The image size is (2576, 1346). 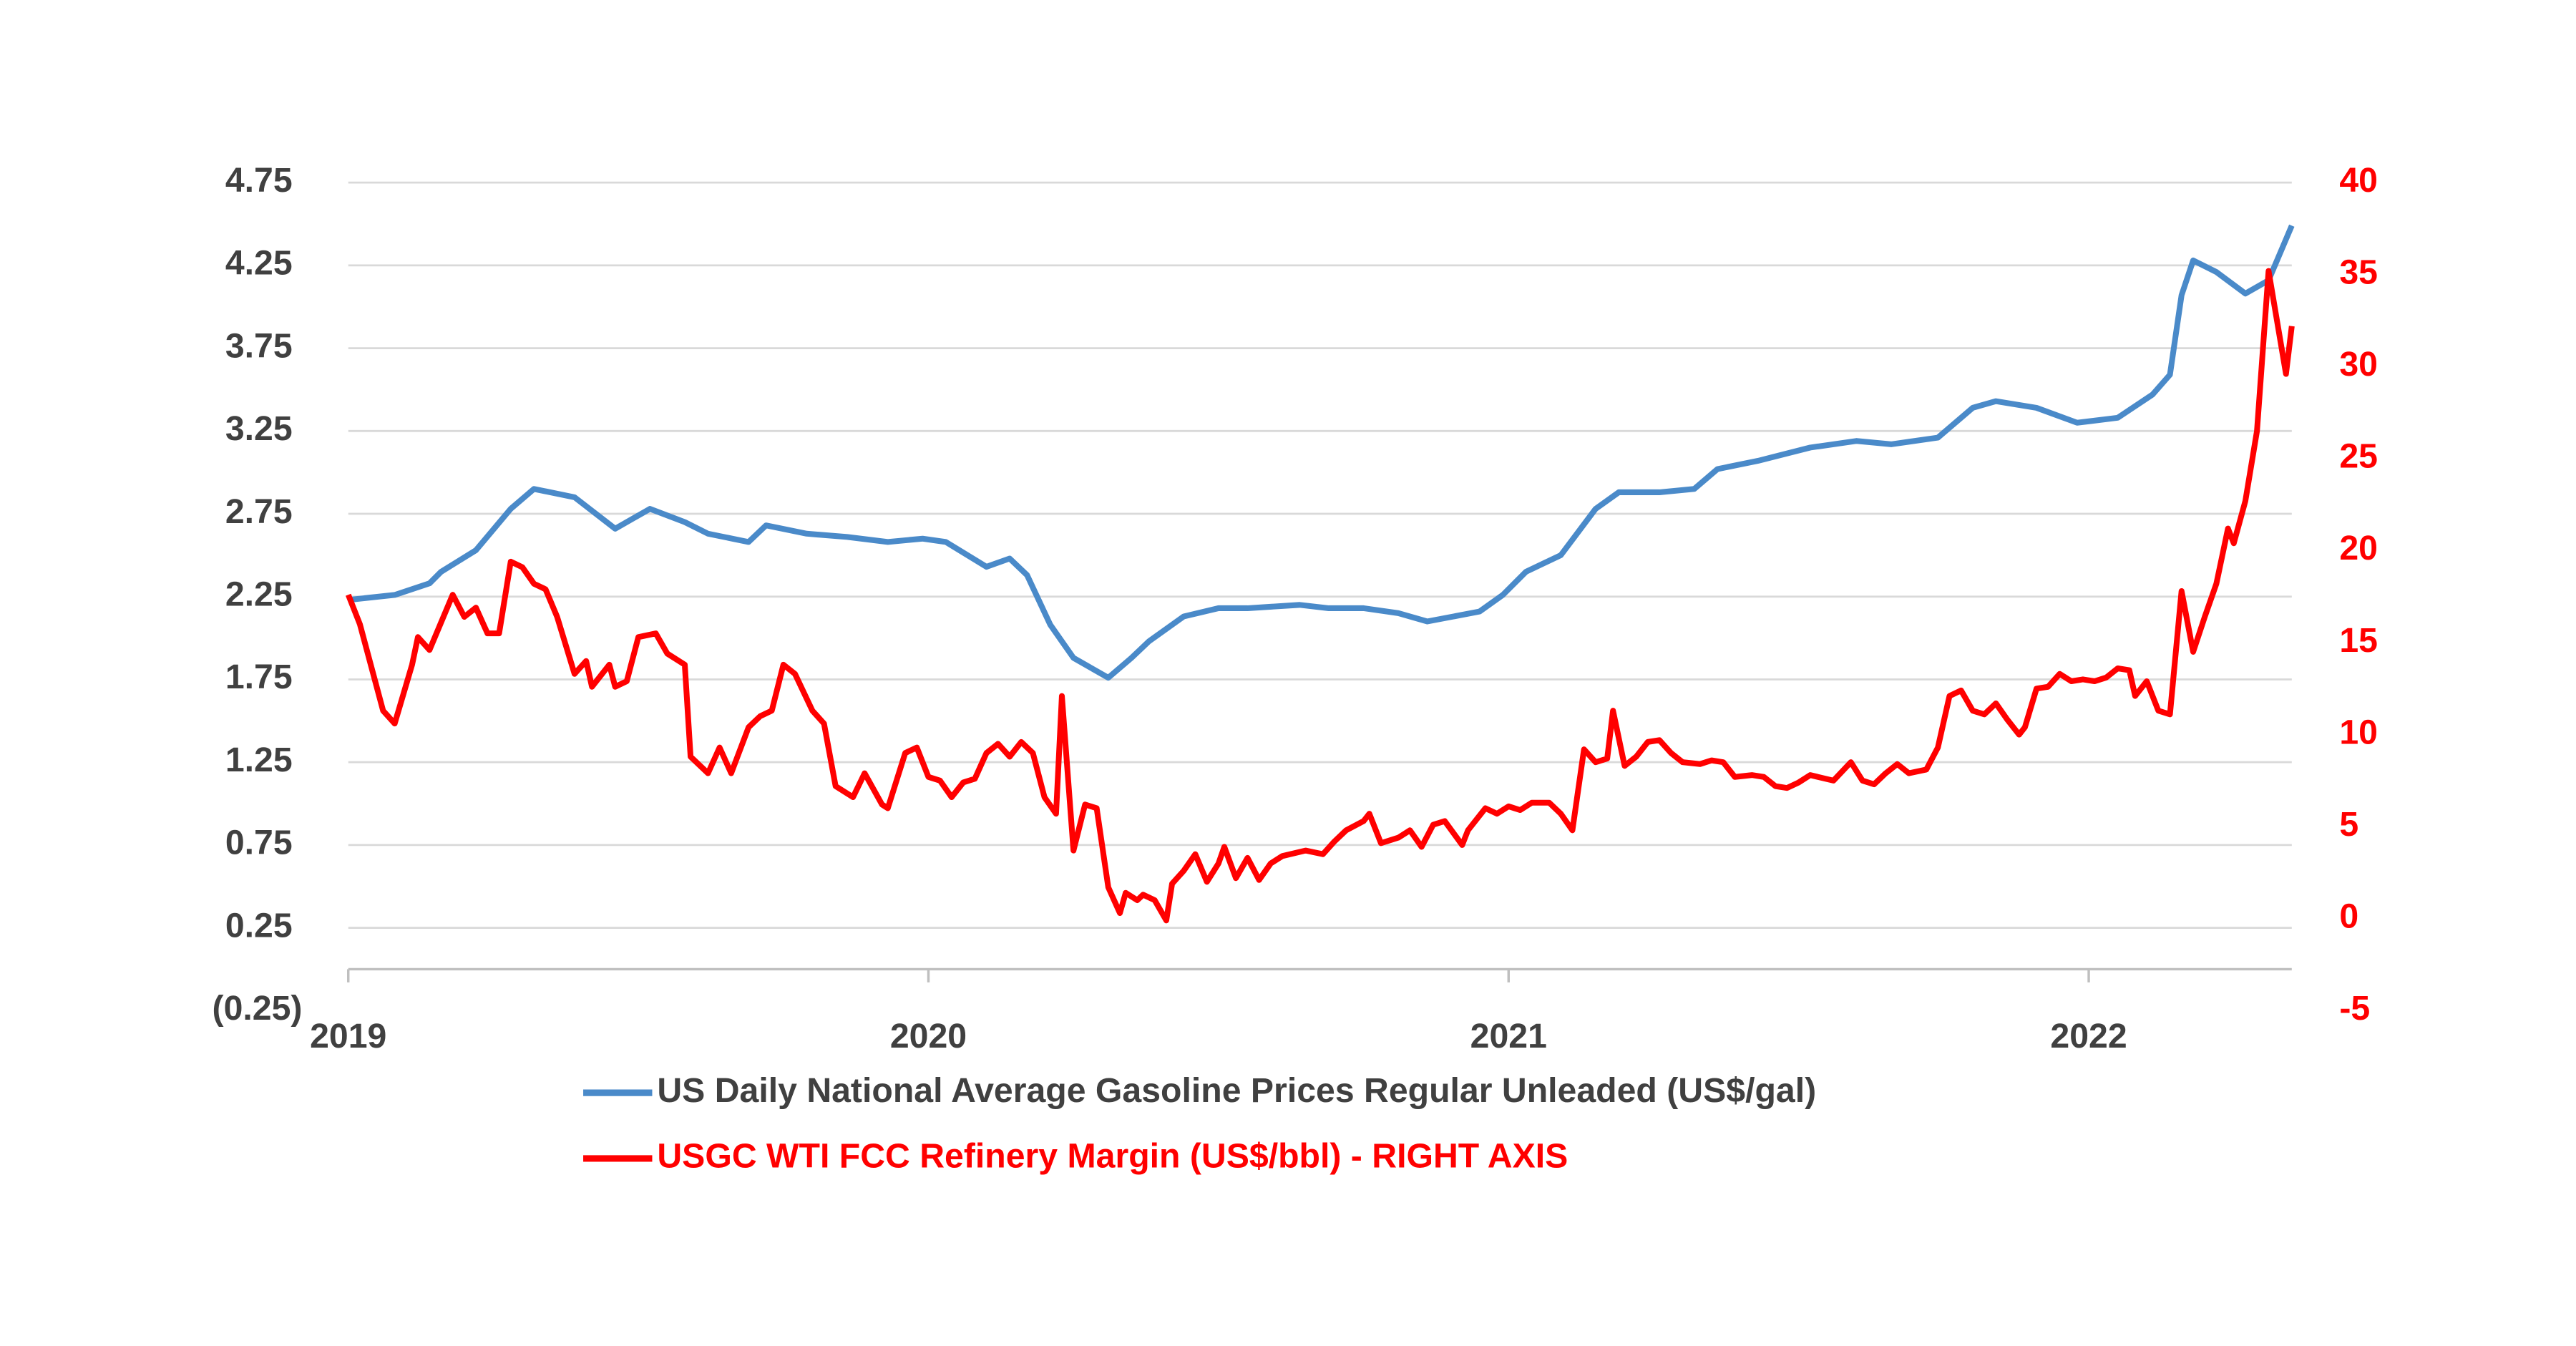 I want to click on y2-tick-label: 35, so click(x=2358, y=272).